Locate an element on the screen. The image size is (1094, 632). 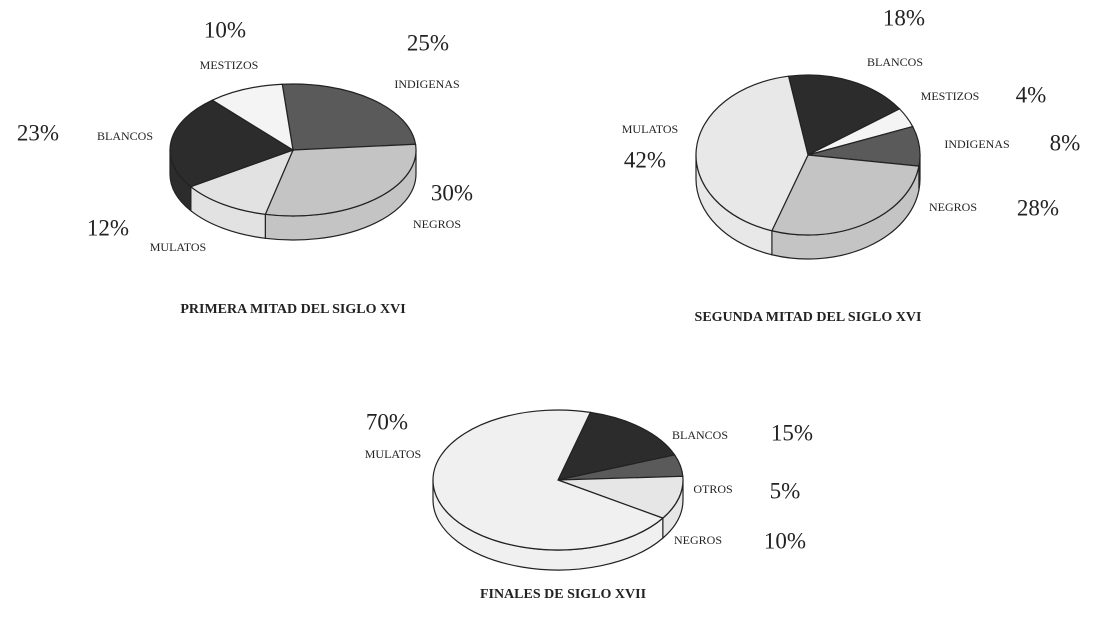
value-label: 5% is located at coordinates (785, 490).